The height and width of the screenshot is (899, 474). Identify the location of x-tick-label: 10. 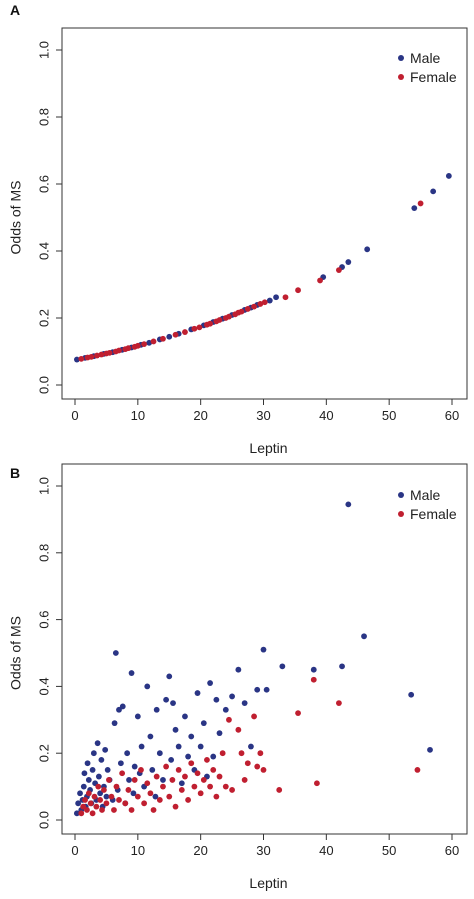
(138, 415).